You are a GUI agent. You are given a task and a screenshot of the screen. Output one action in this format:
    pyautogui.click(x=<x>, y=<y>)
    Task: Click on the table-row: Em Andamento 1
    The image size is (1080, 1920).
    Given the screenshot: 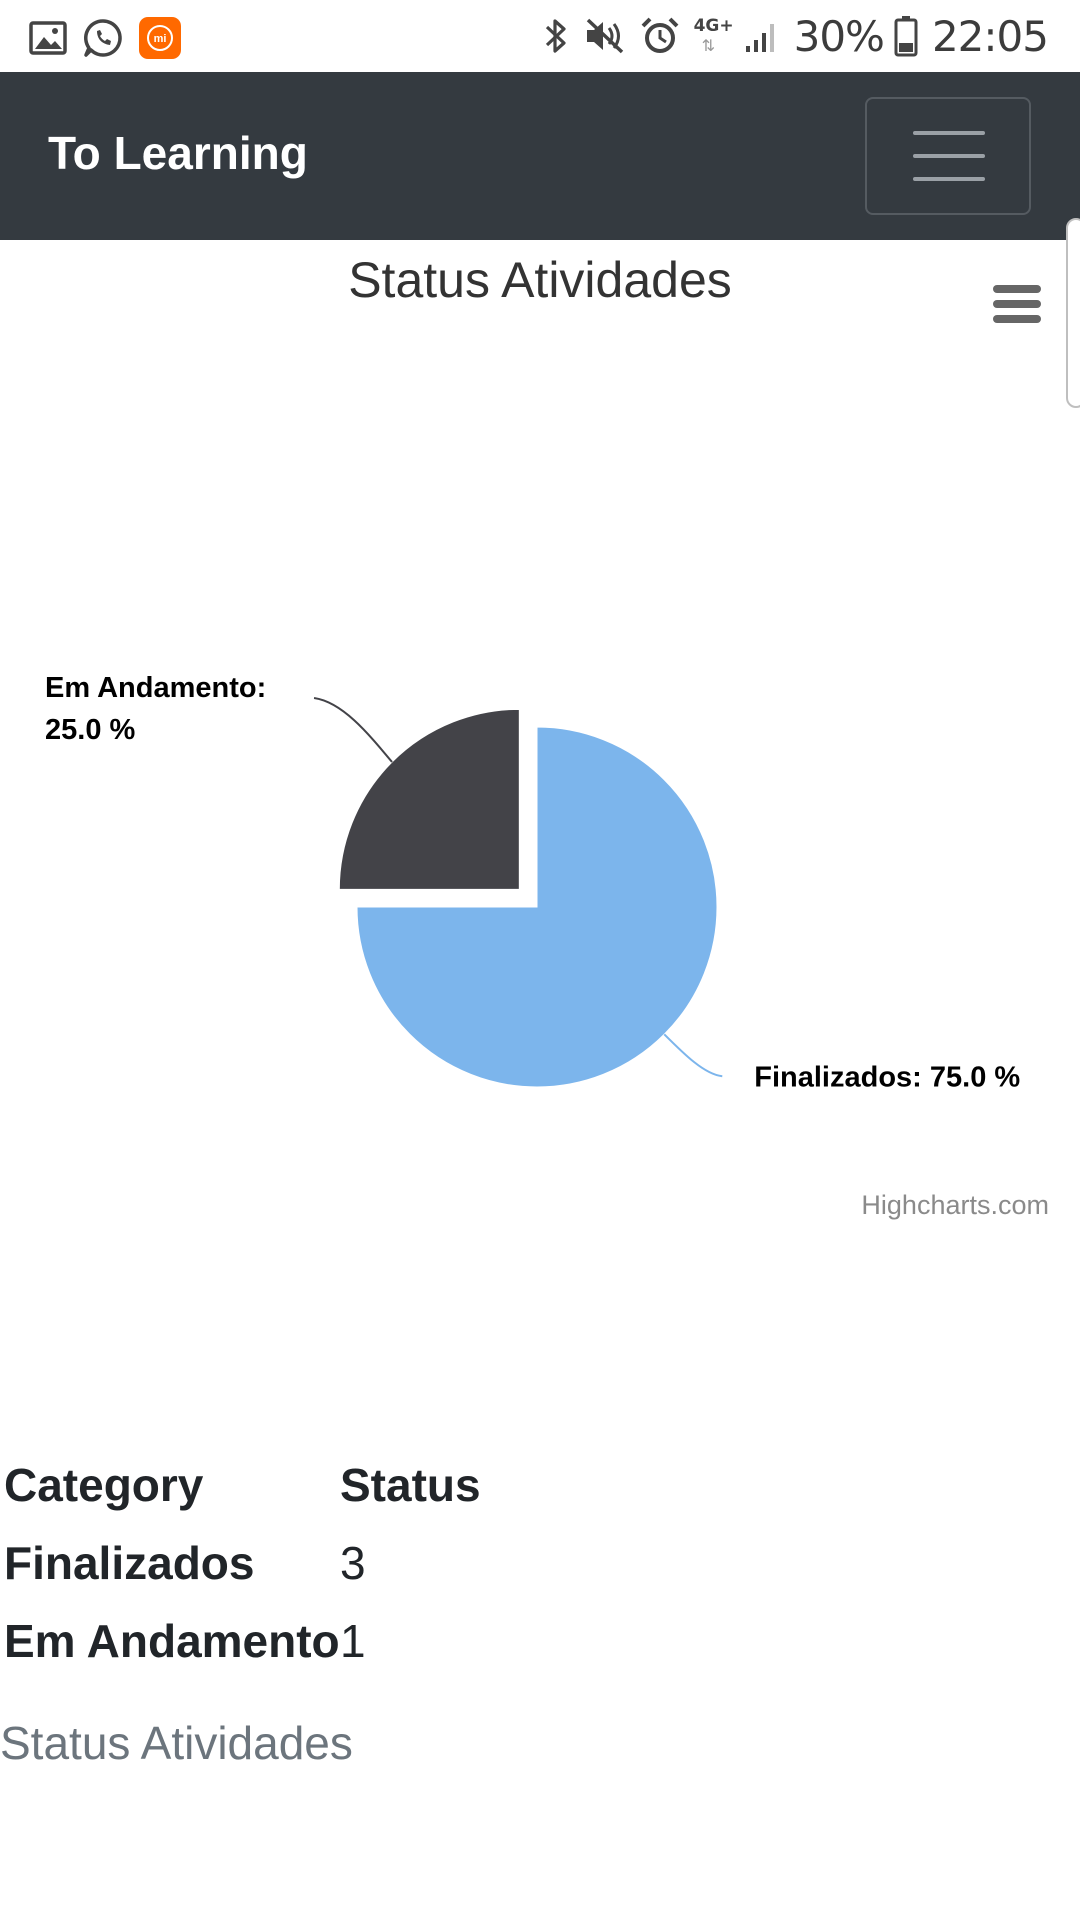 What is the action you would take?
    pyautogui.click(x=242, y=1641)
    